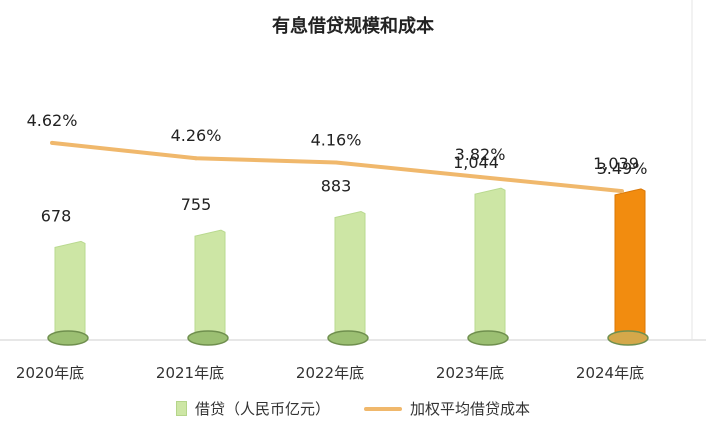 Image resolution: width=706 pixels, height=442 pixels. I want to click on x-tick-label-4: 2024年底, so click(610, 373).